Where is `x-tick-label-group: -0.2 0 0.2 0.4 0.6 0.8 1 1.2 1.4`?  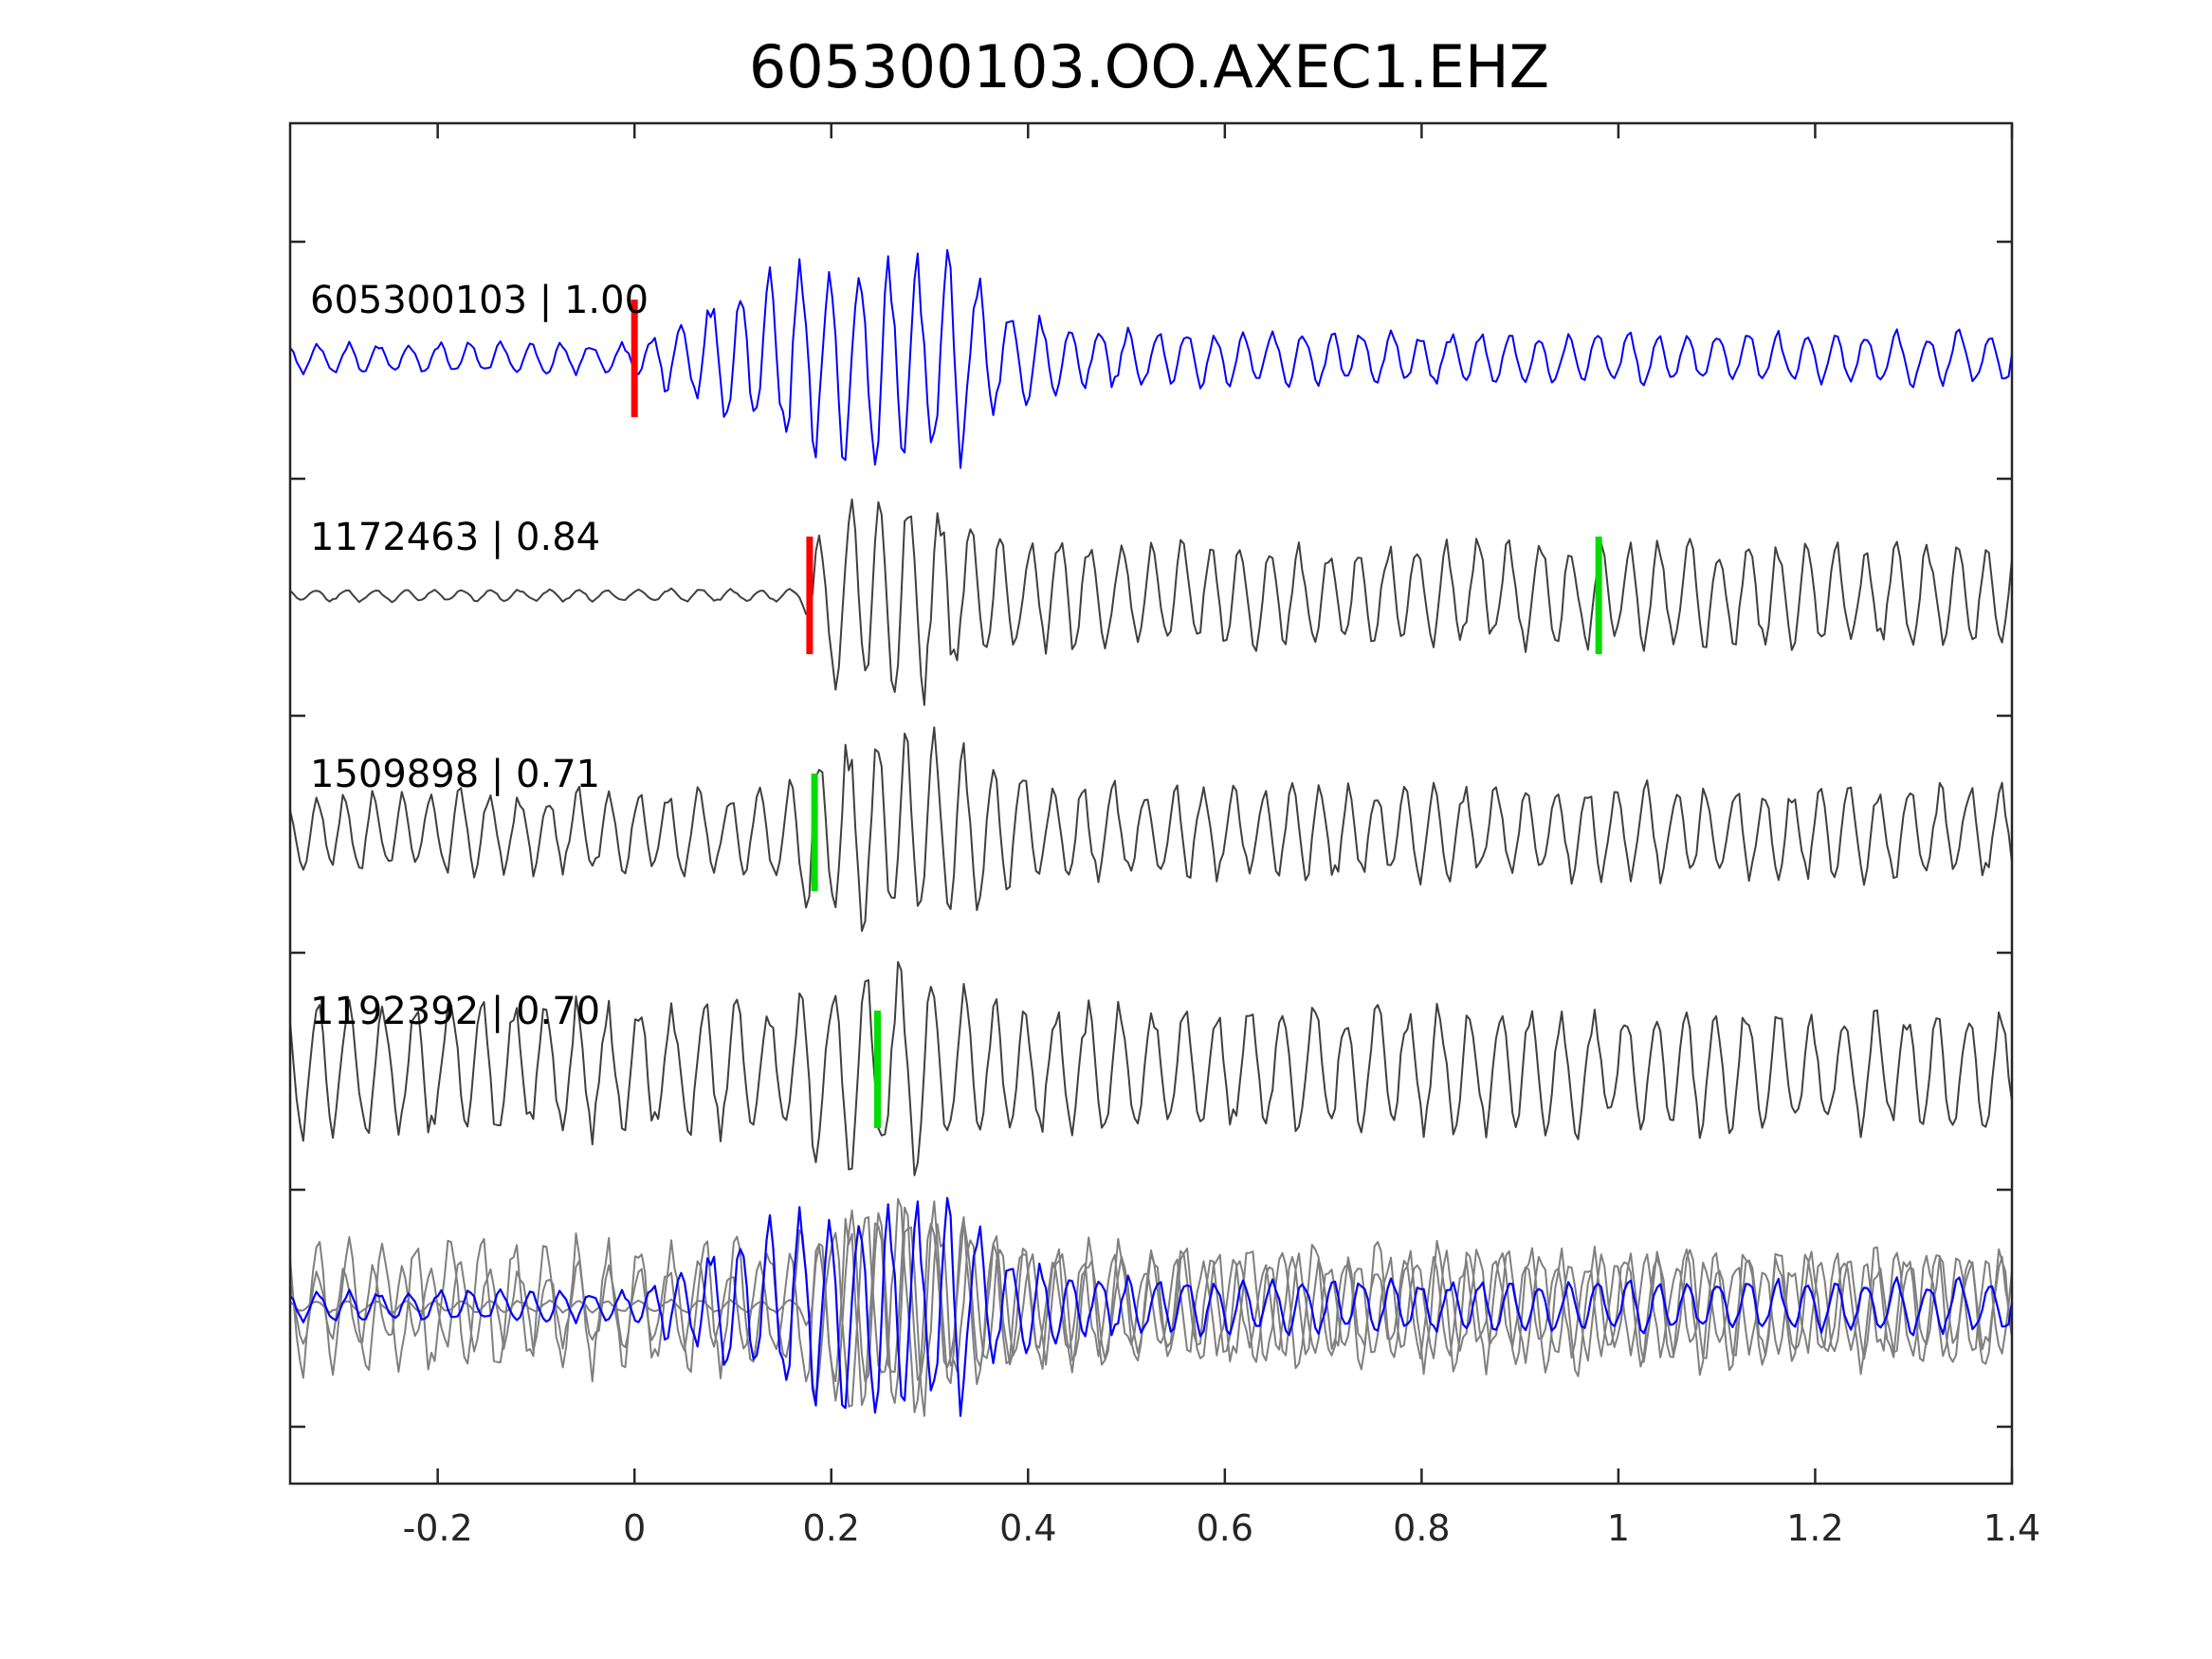 x-tick-label-group: -0.2 0 0.2 0.4 0.6 0.8 1 1.2 1.4 is located at coordinates (1222, 1528).